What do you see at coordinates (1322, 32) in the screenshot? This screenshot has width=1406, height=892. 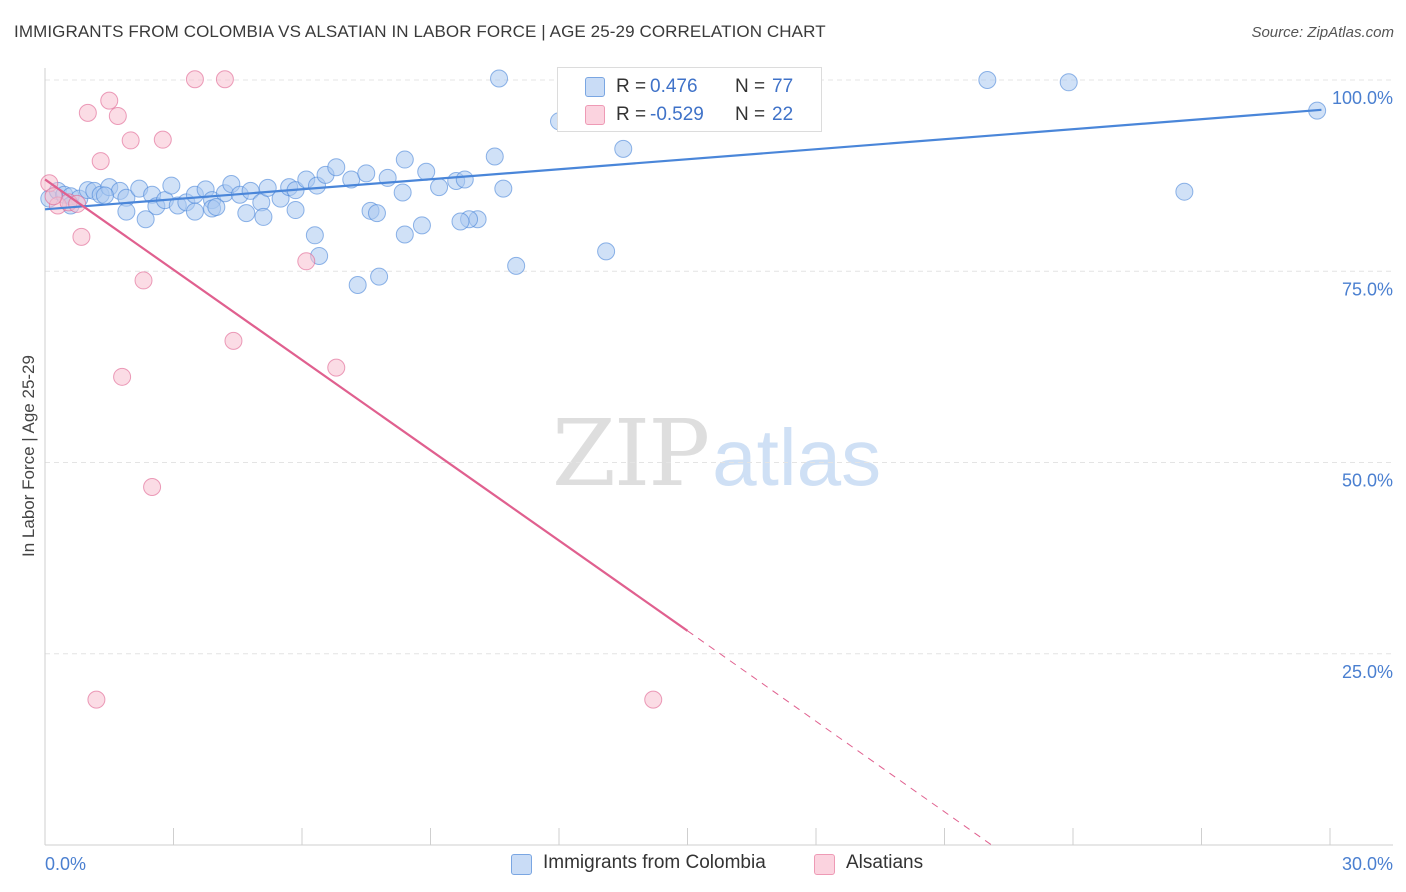 I see `source-label: Source: ZipAtlas.com` at bounding box center [1322, 32].